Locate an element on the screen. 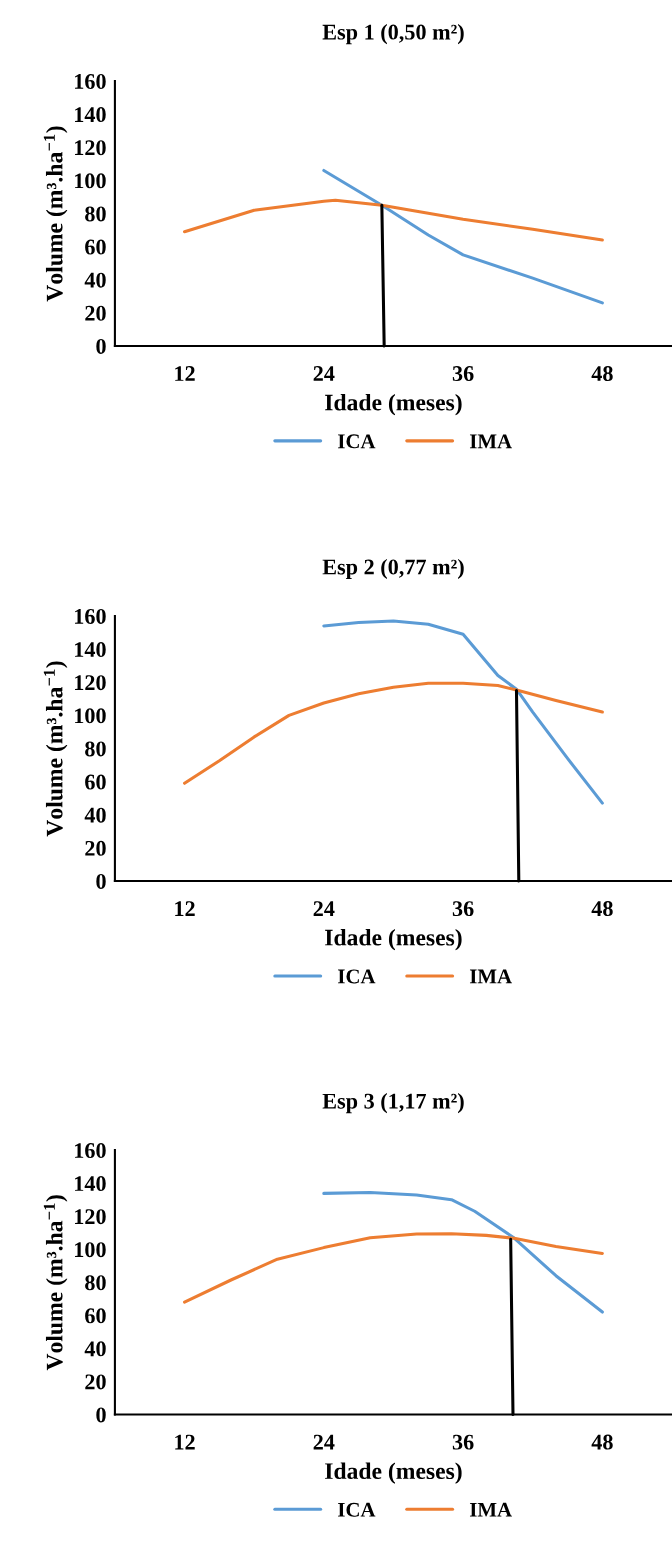  chart-title: Esp 3 (1,17 m²) is located at coordinates (393, 1103).